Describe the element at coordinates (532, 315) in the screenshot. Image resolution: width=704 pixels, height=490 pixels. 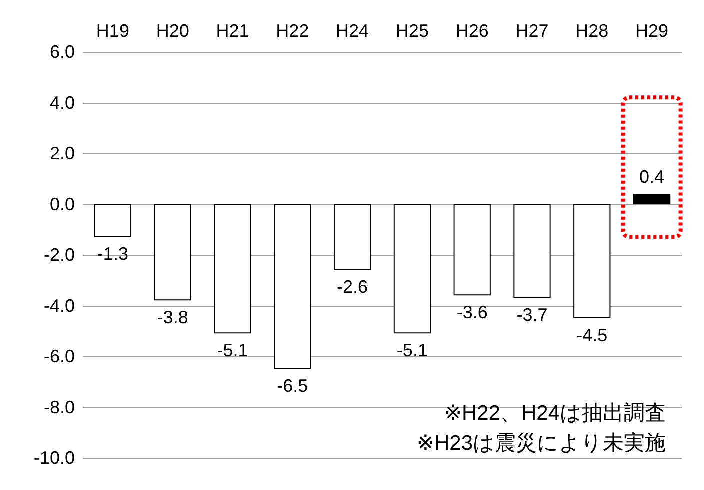
I see `data-label: -3.7` at that location.